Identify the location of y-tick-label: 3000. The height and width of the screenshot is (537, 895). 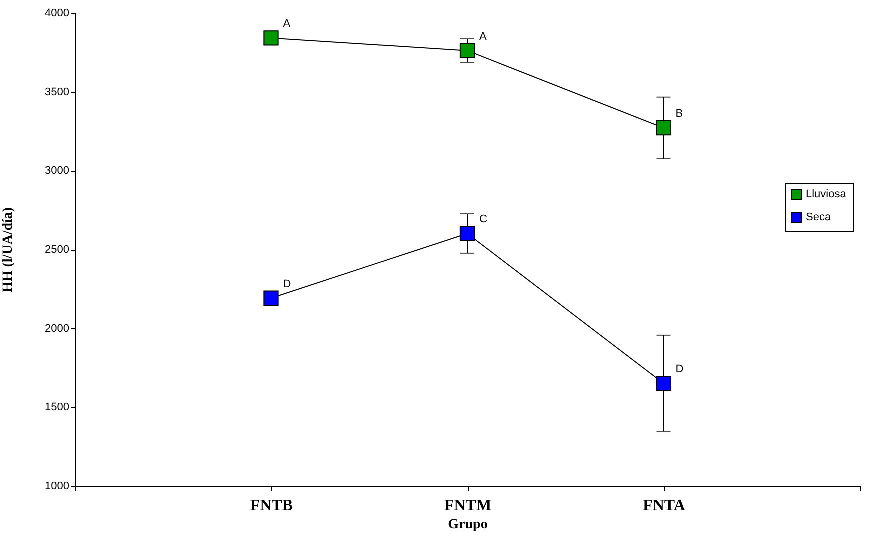
(57, 171).